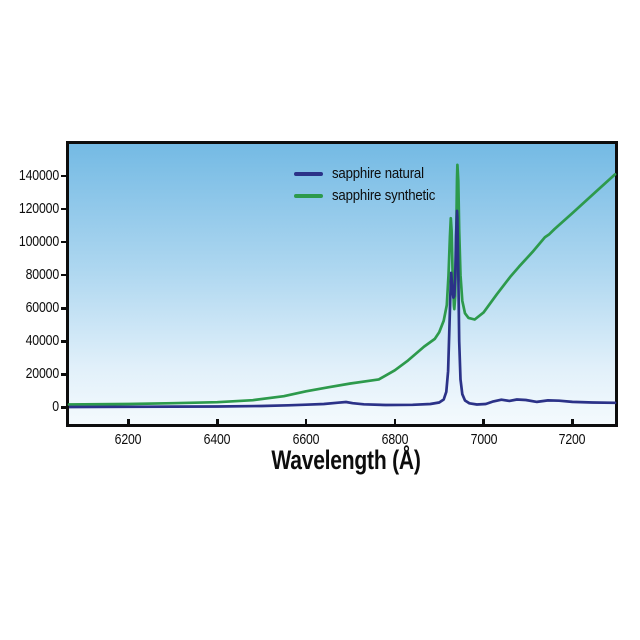  Describe the element at coordinates (346, 460) in the screenshot. I see `x-axis-title: Wavelength (Å)` at that location.